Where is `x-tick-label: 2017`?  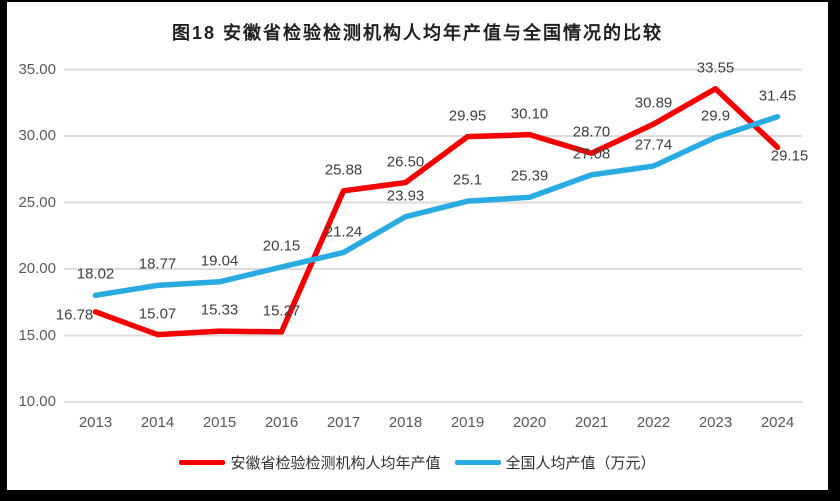
x-tick-label: 2017 is located at coordinates (343, 422).